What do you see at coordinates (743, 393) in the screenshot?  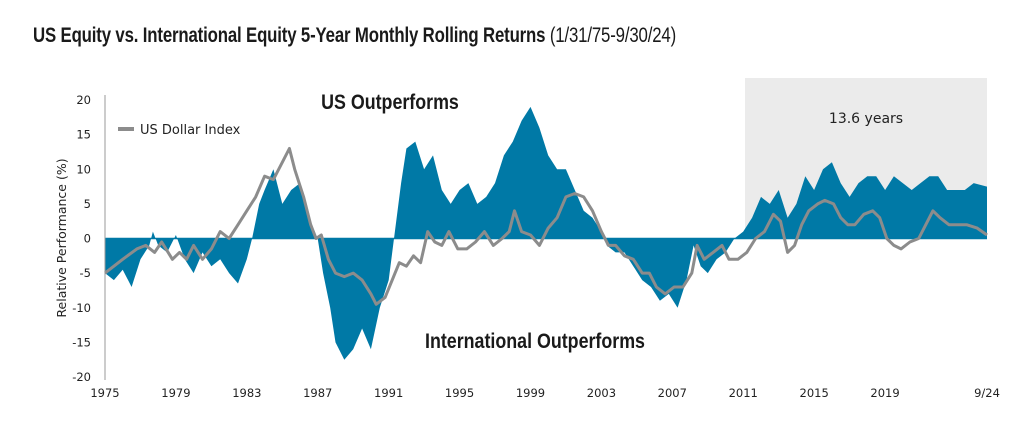 I see `x-tick-label: 2011` at bounding box center [743, 393].